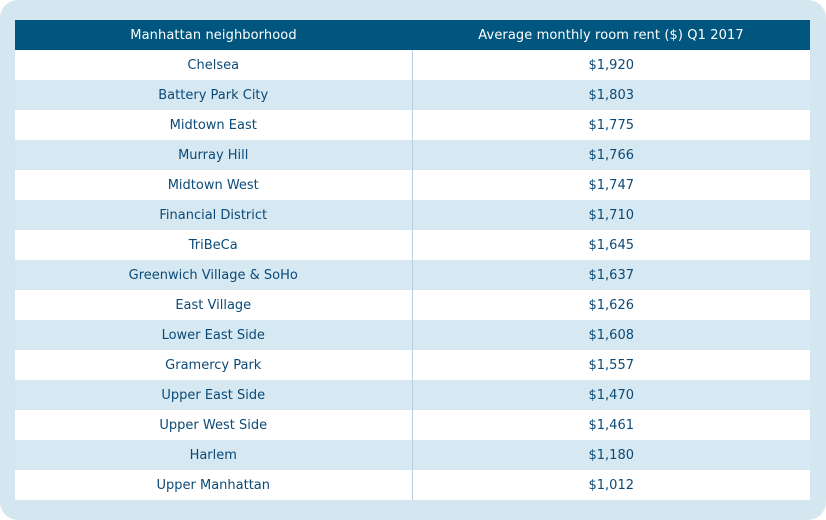 This screenshot has width=826, height=520. I want to click on rent-cell: $1,012, so click(611, 485).